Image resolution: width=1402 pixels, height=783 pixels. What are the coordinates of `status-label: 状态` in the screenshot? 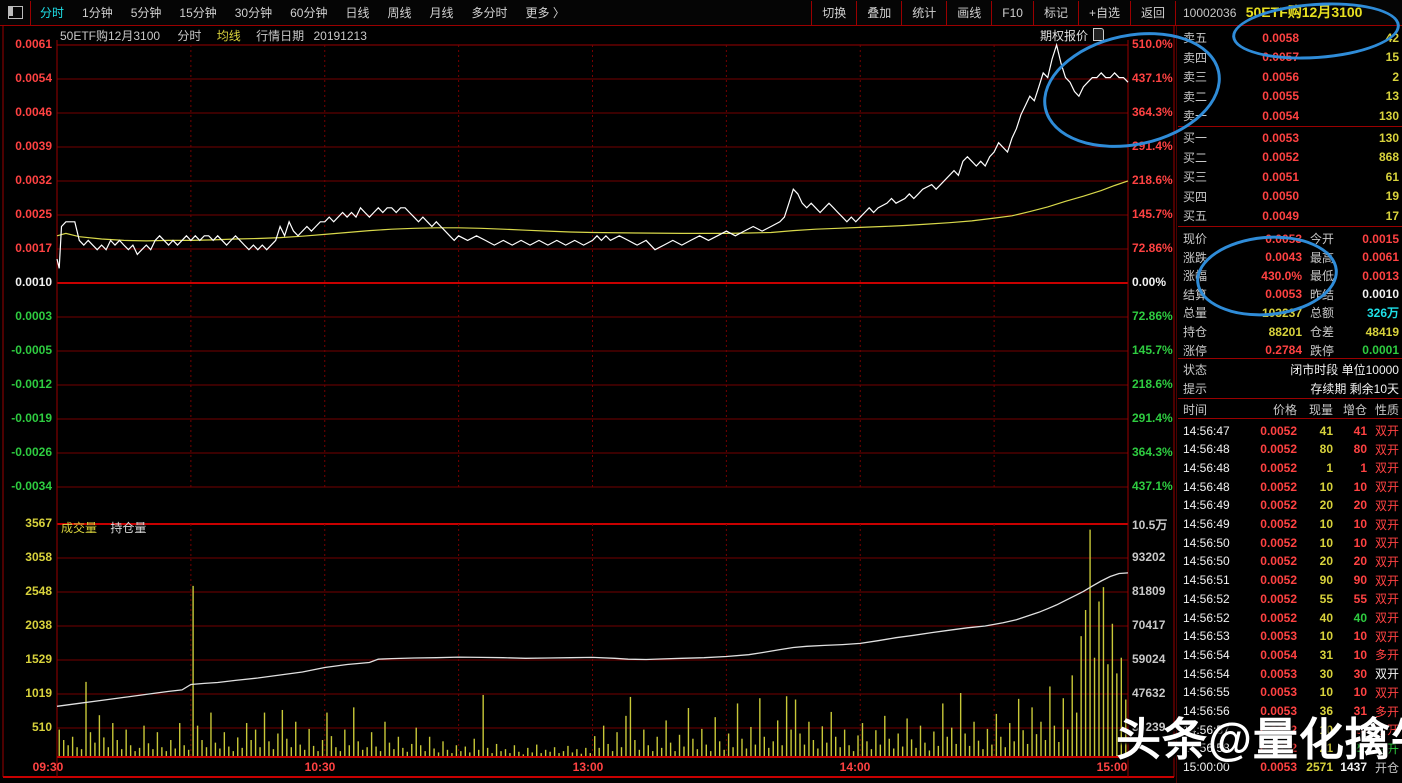 It's located at (1195, 370).